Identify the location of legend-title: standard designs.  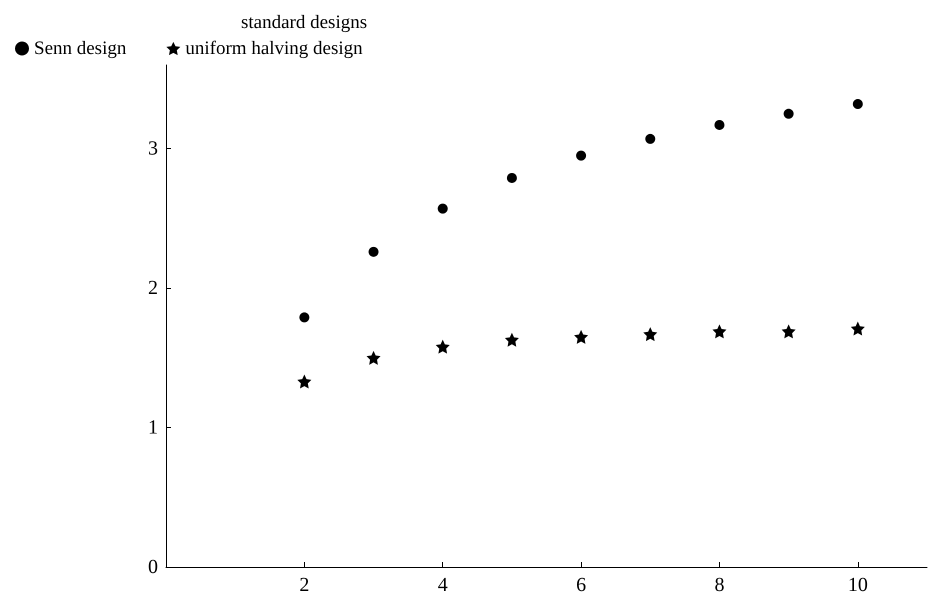
(304, 22).